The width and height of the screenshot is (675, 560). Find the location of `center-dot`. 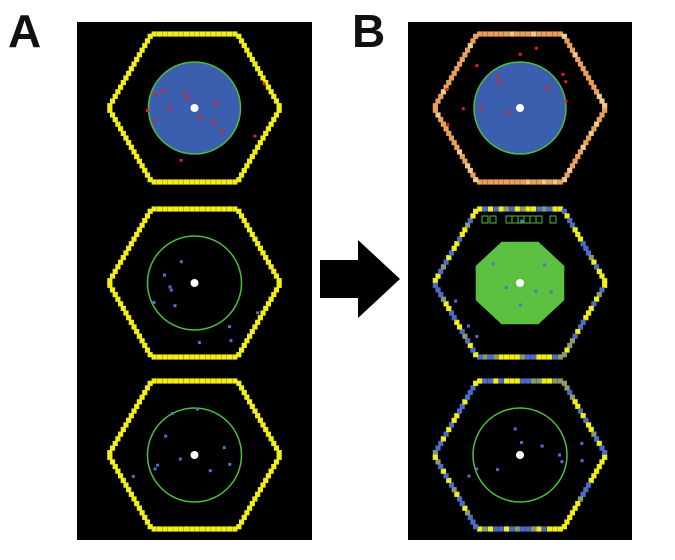

center-dot is located at coordinates (520, 455).